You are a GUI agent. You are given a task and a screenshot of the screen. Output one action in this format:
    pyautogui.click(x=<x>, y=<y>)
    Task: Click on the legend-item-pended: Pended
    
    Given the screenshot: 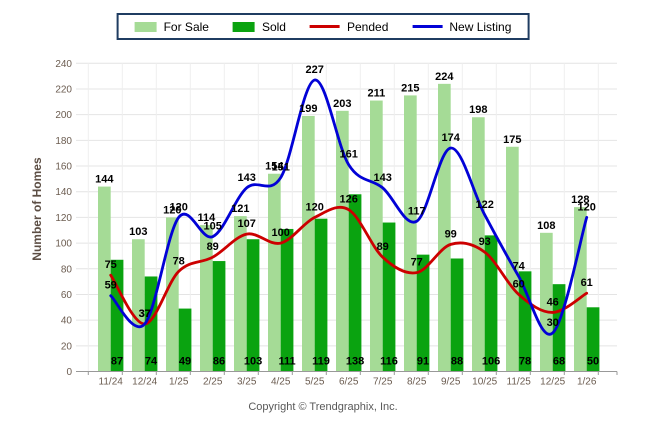 What is the action you would take?
    pyautogui.click(x=349, y=26)
    